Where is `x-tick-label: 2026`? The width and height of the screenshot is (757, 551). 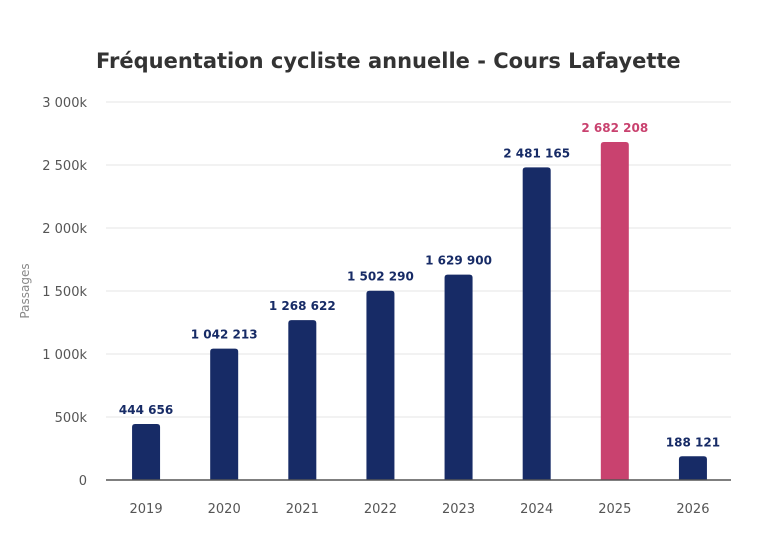 x-tick-label: 2026 is located at coordinates (692, 509).